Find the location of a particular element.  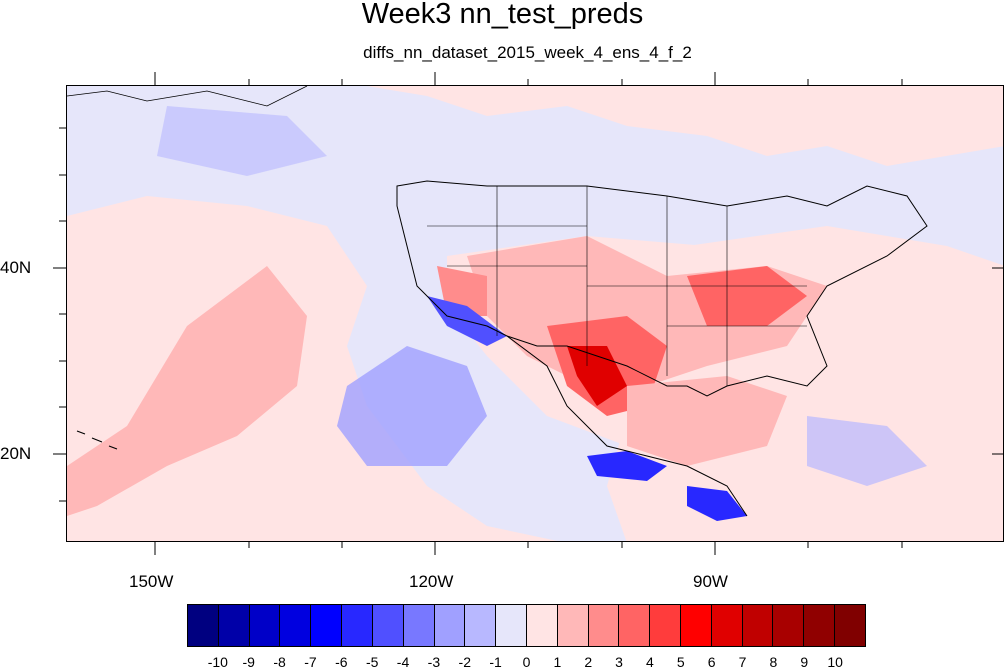

field-blue-east is located at coordinates (867, 451).